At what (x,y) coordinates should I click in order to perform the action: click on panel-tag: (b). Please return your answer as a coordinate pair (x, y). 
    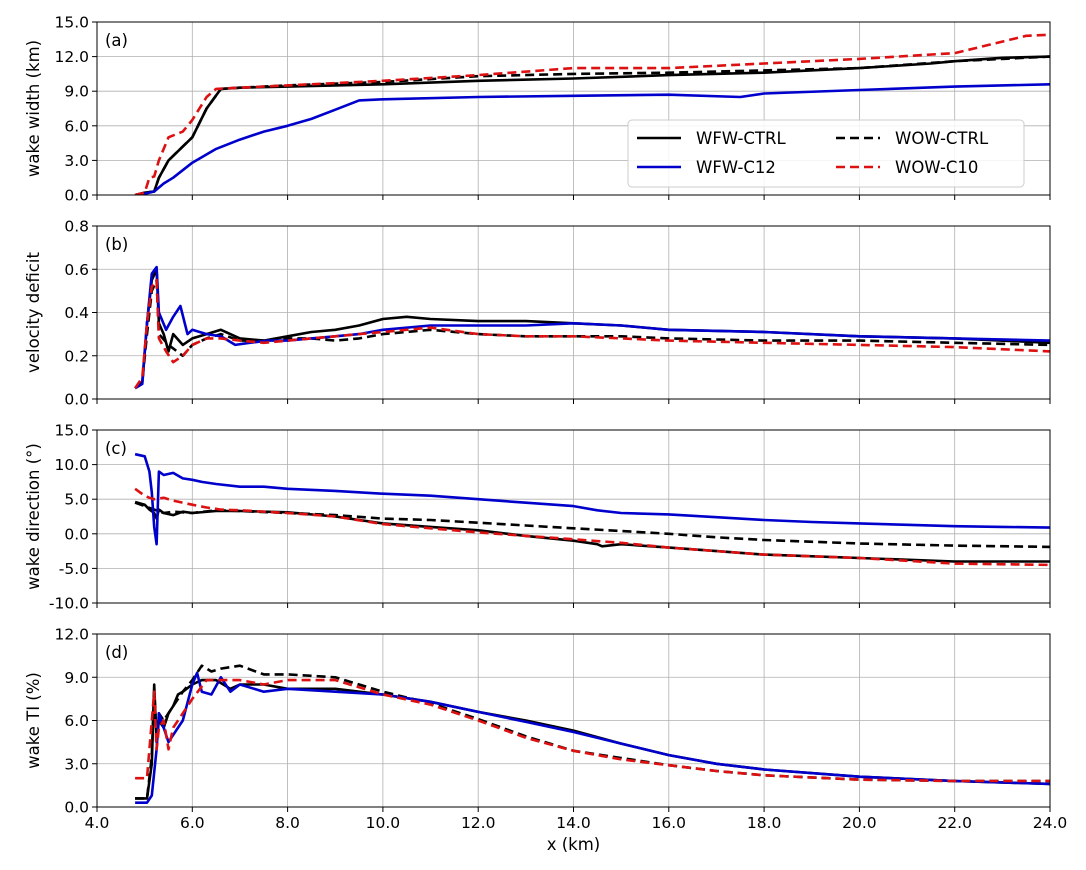
    Looking at the image, I should click on (116, 244).